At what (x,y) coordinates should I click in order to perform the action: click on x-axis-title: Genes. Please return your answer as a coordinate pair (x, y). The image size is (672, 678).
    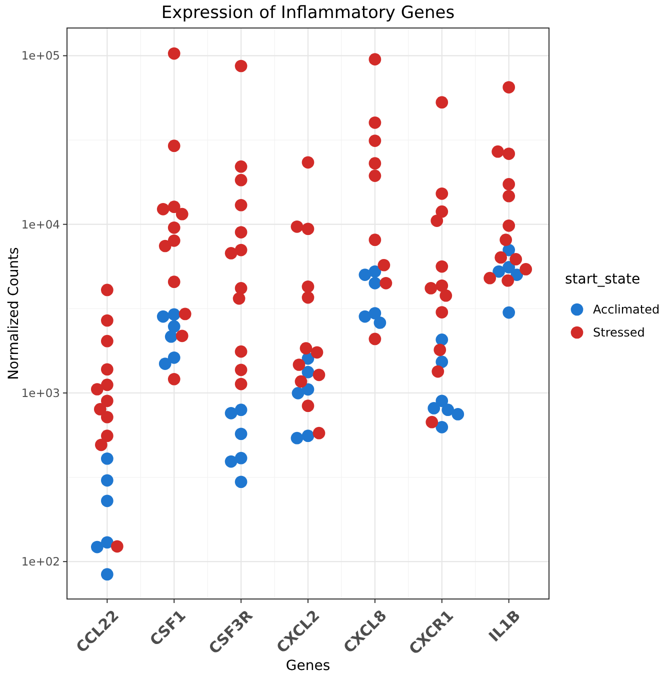
    Looking at the image, I should click on (308, 666).